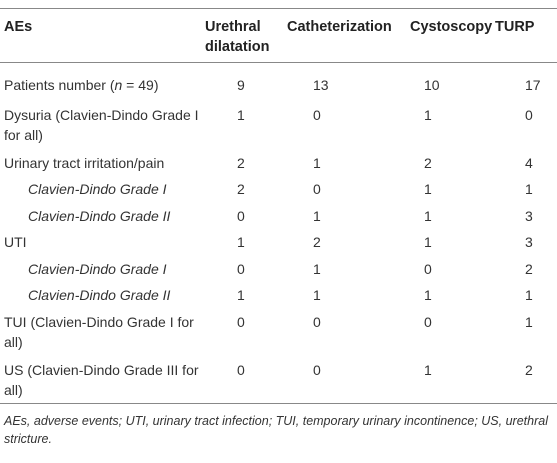 Image resolution: width=557 pixels, height=463 pixels. I want to click on table-row: US (Clavien-Dindo Grade III for all) 0 0 1 2, so click(278, 380).